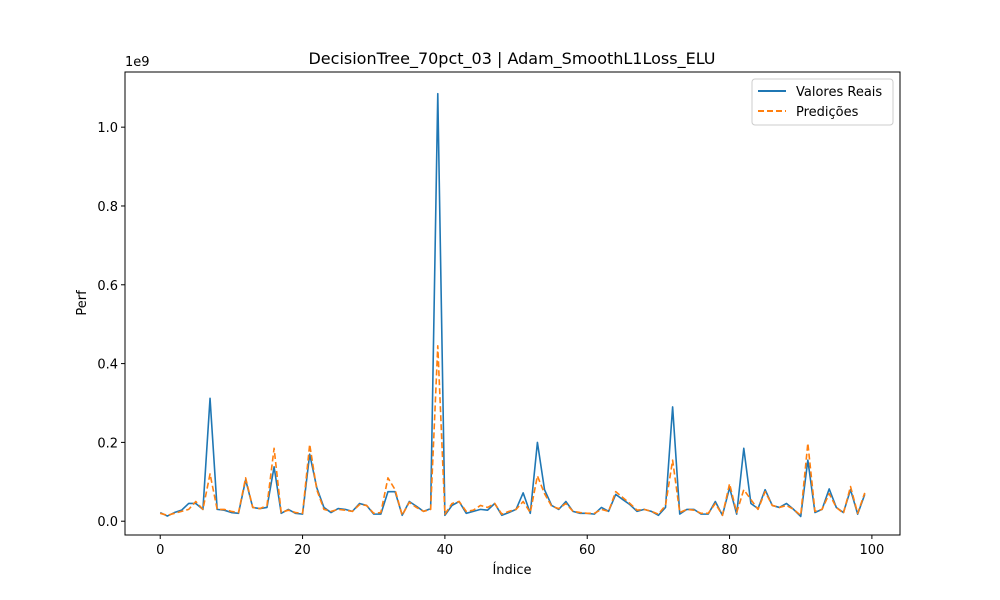 This screenshot has height=600, width=1000. I want to click on x-axis-title: Índice, so click(511, 570).